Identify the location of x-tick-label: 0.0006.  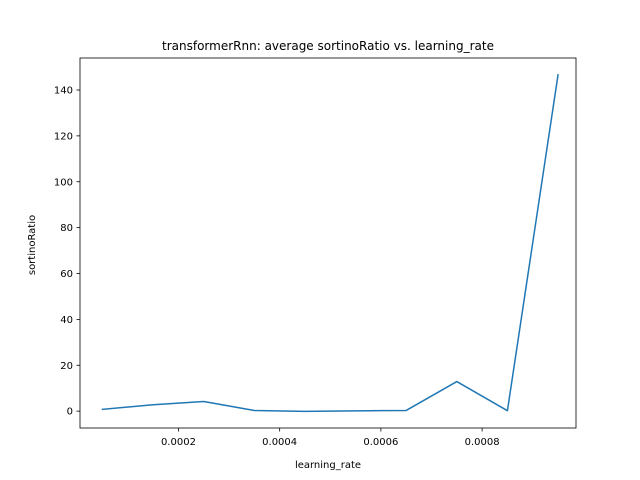
(380, 442).